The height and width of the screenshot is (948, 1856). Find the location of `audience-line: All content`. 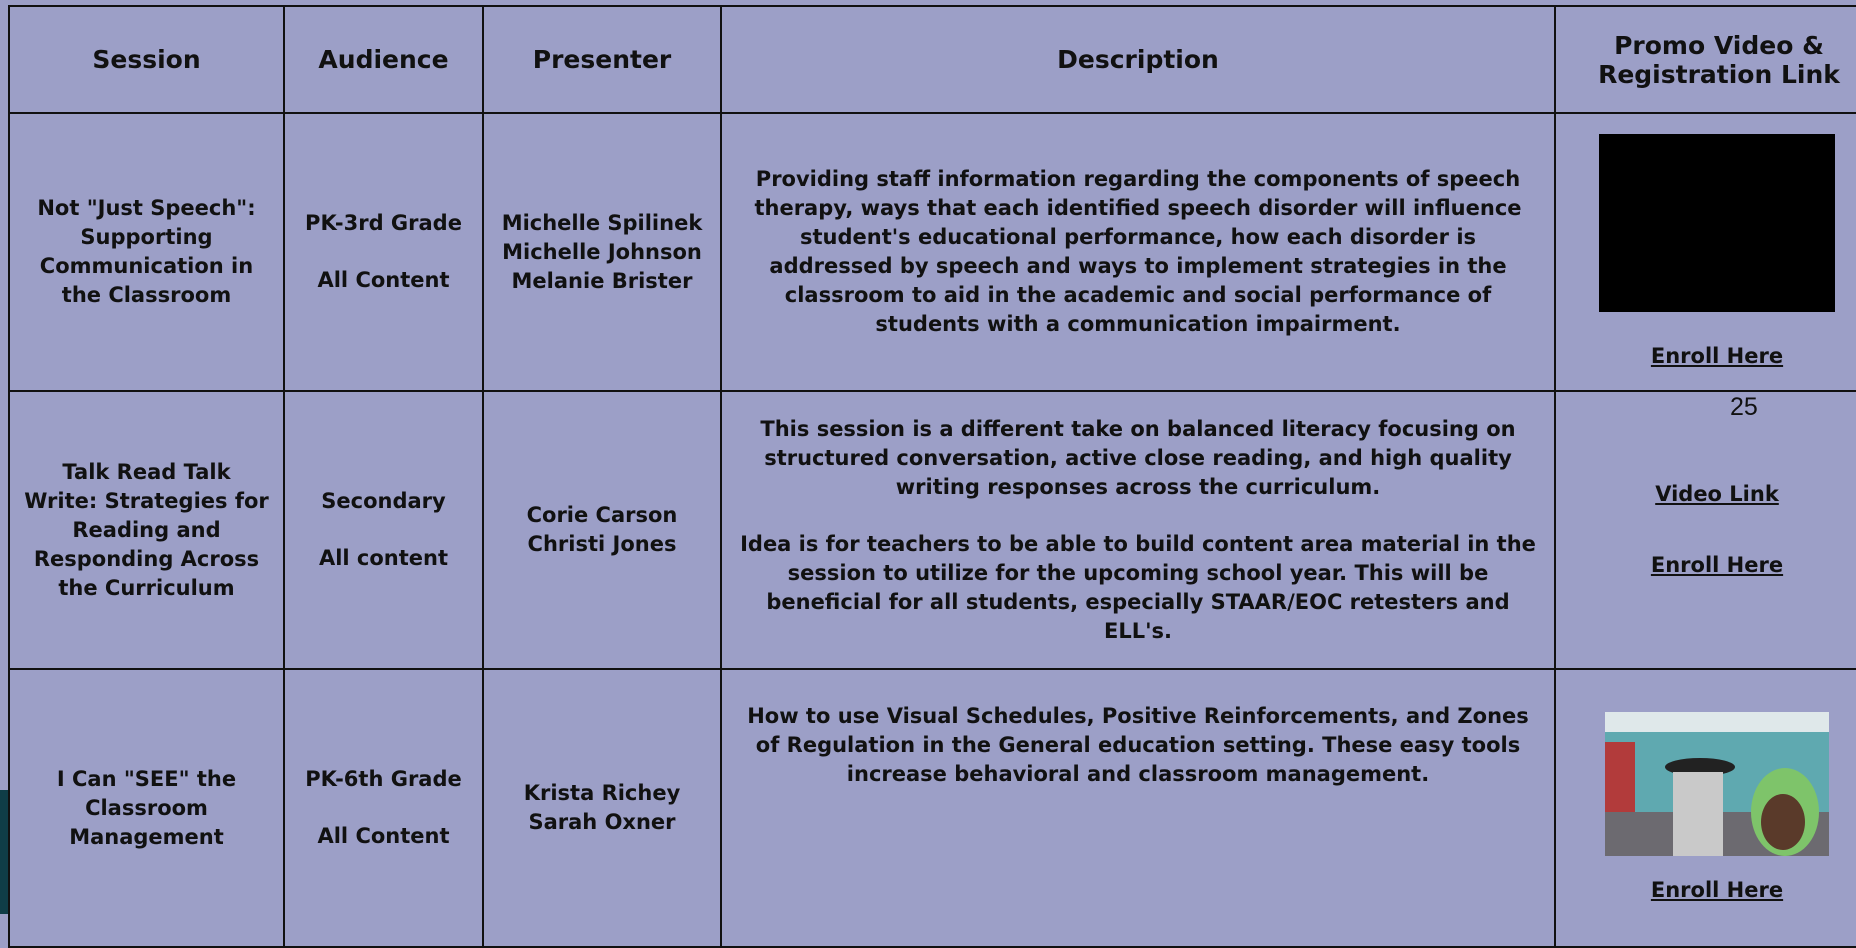

audience-line: All content is located at coordinates (383, 558).